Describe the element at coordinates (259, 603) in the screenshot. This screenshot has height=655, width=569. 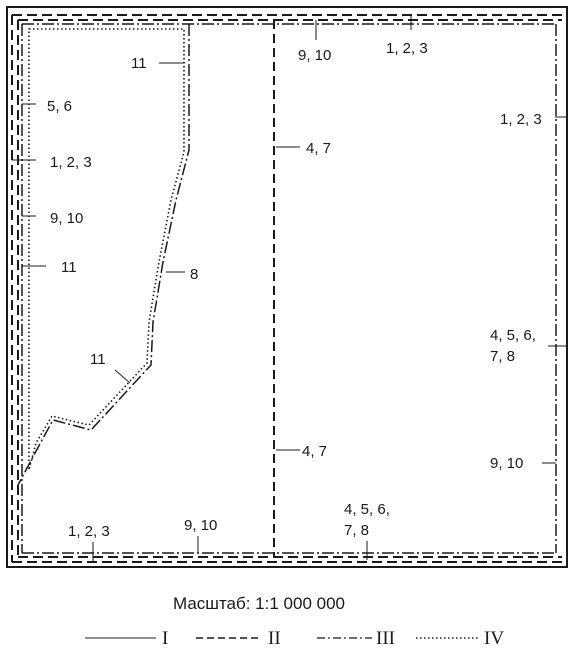
I see `scale-text: Масштаб: 1:1 000 000` at that location.